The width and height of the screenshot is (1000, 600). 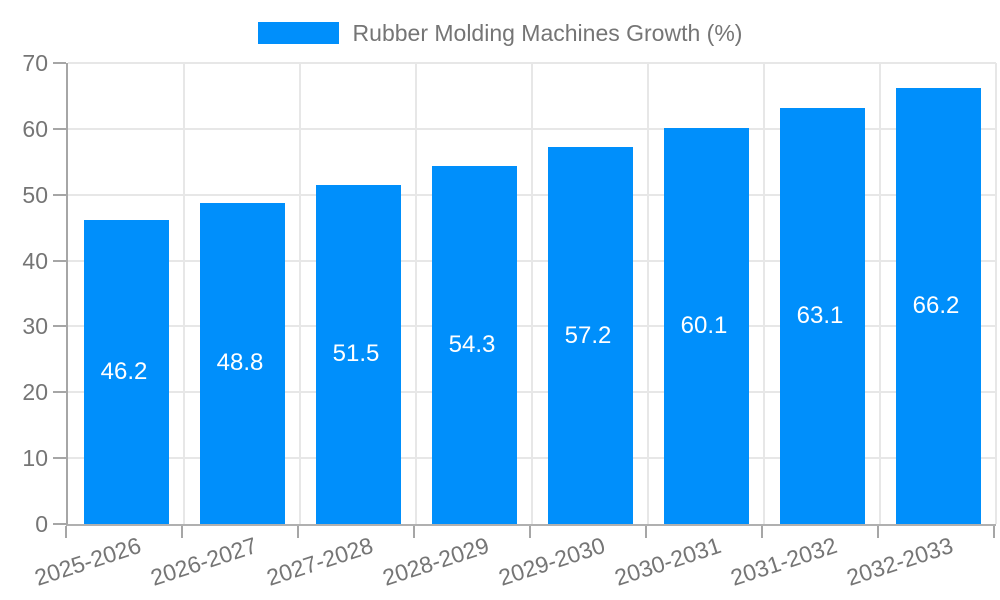 I want to click on y-tick-label: 60, so click(x=35, y=128).